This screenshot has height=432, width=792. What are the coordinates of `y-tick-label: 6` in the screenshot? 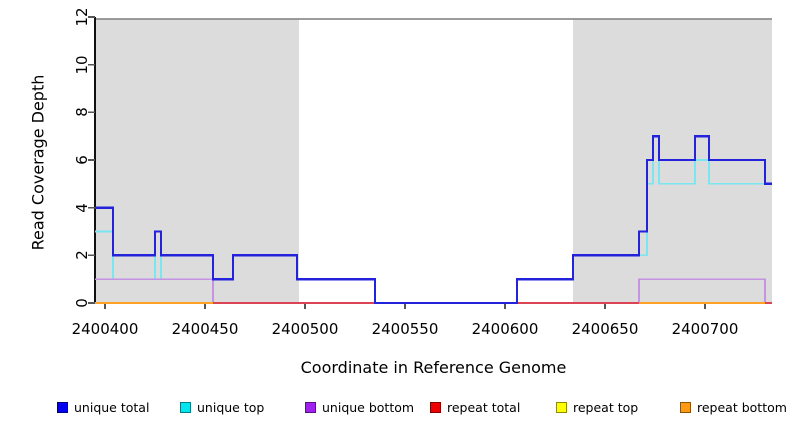 It's located at (82, 160).